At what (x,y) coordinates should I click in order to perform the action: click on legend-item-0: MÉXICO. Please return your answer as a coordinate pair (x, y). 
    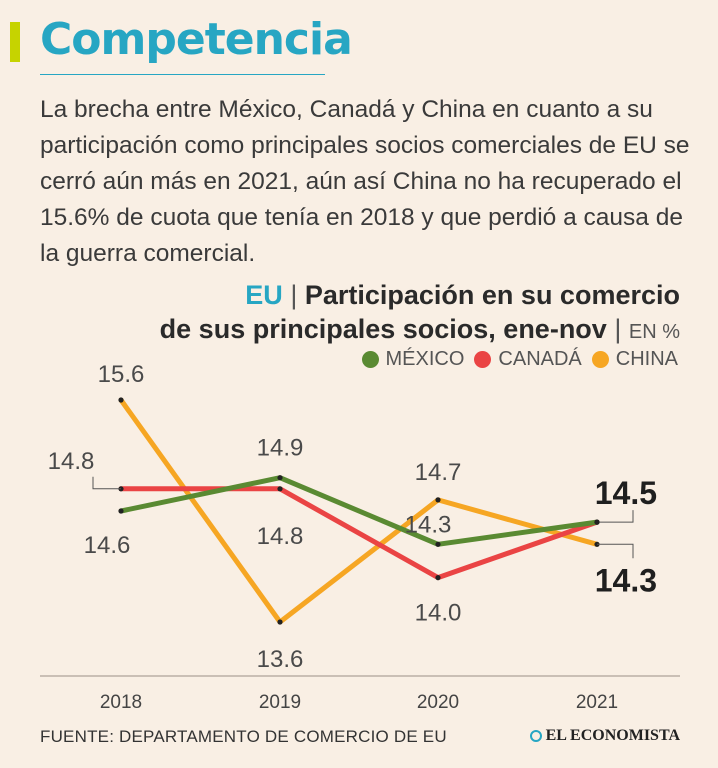
    Looking at the image, I should click on (413, 359).